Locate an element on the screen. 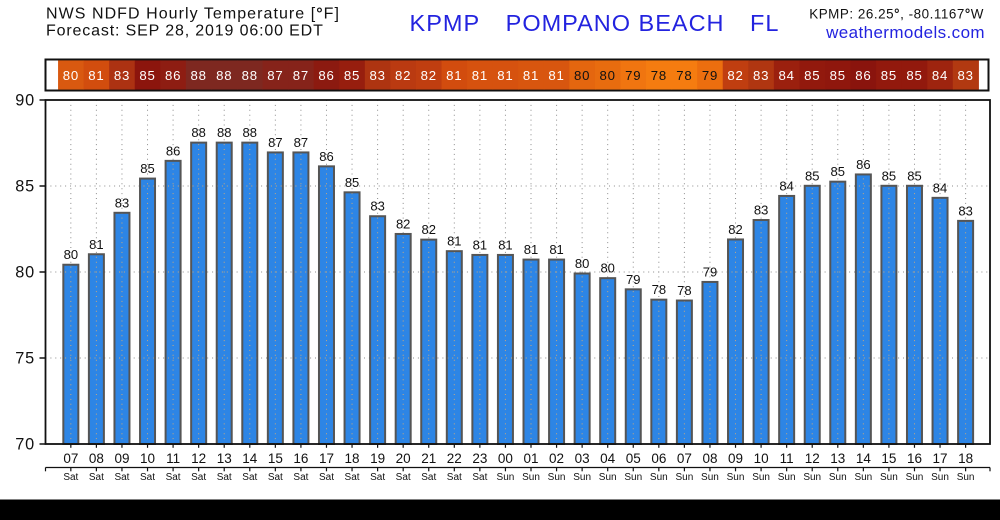 This screenshot has height=520, width=1000. svg-text: 12 is located at coordinates (812, 458).